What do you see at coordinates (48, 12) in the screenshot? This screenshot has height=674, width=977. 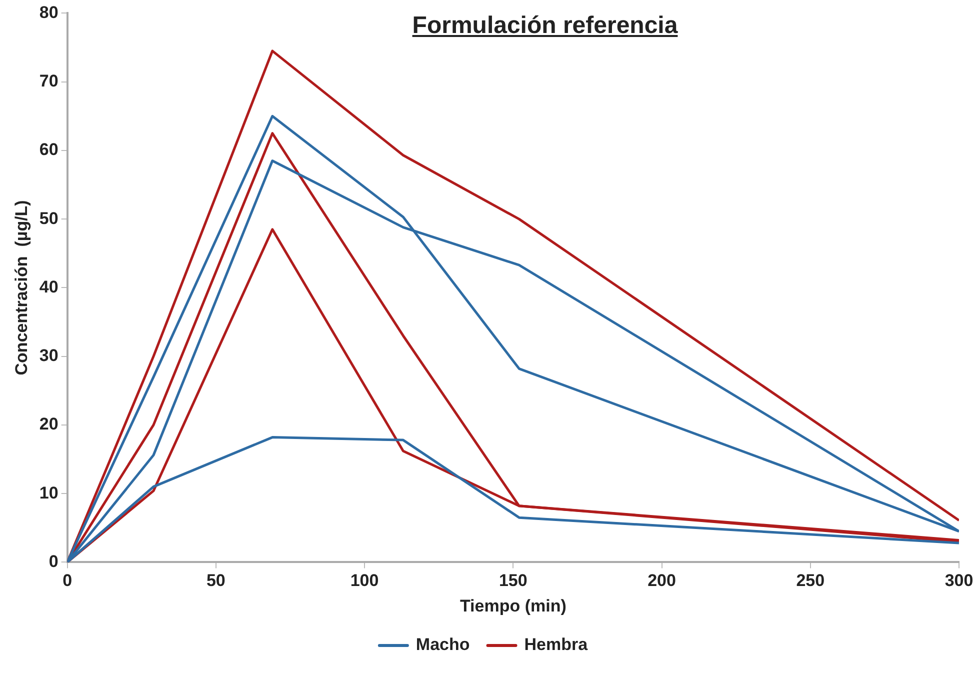 I see `y-tick-label: 80` at bounding box center [48, 12].